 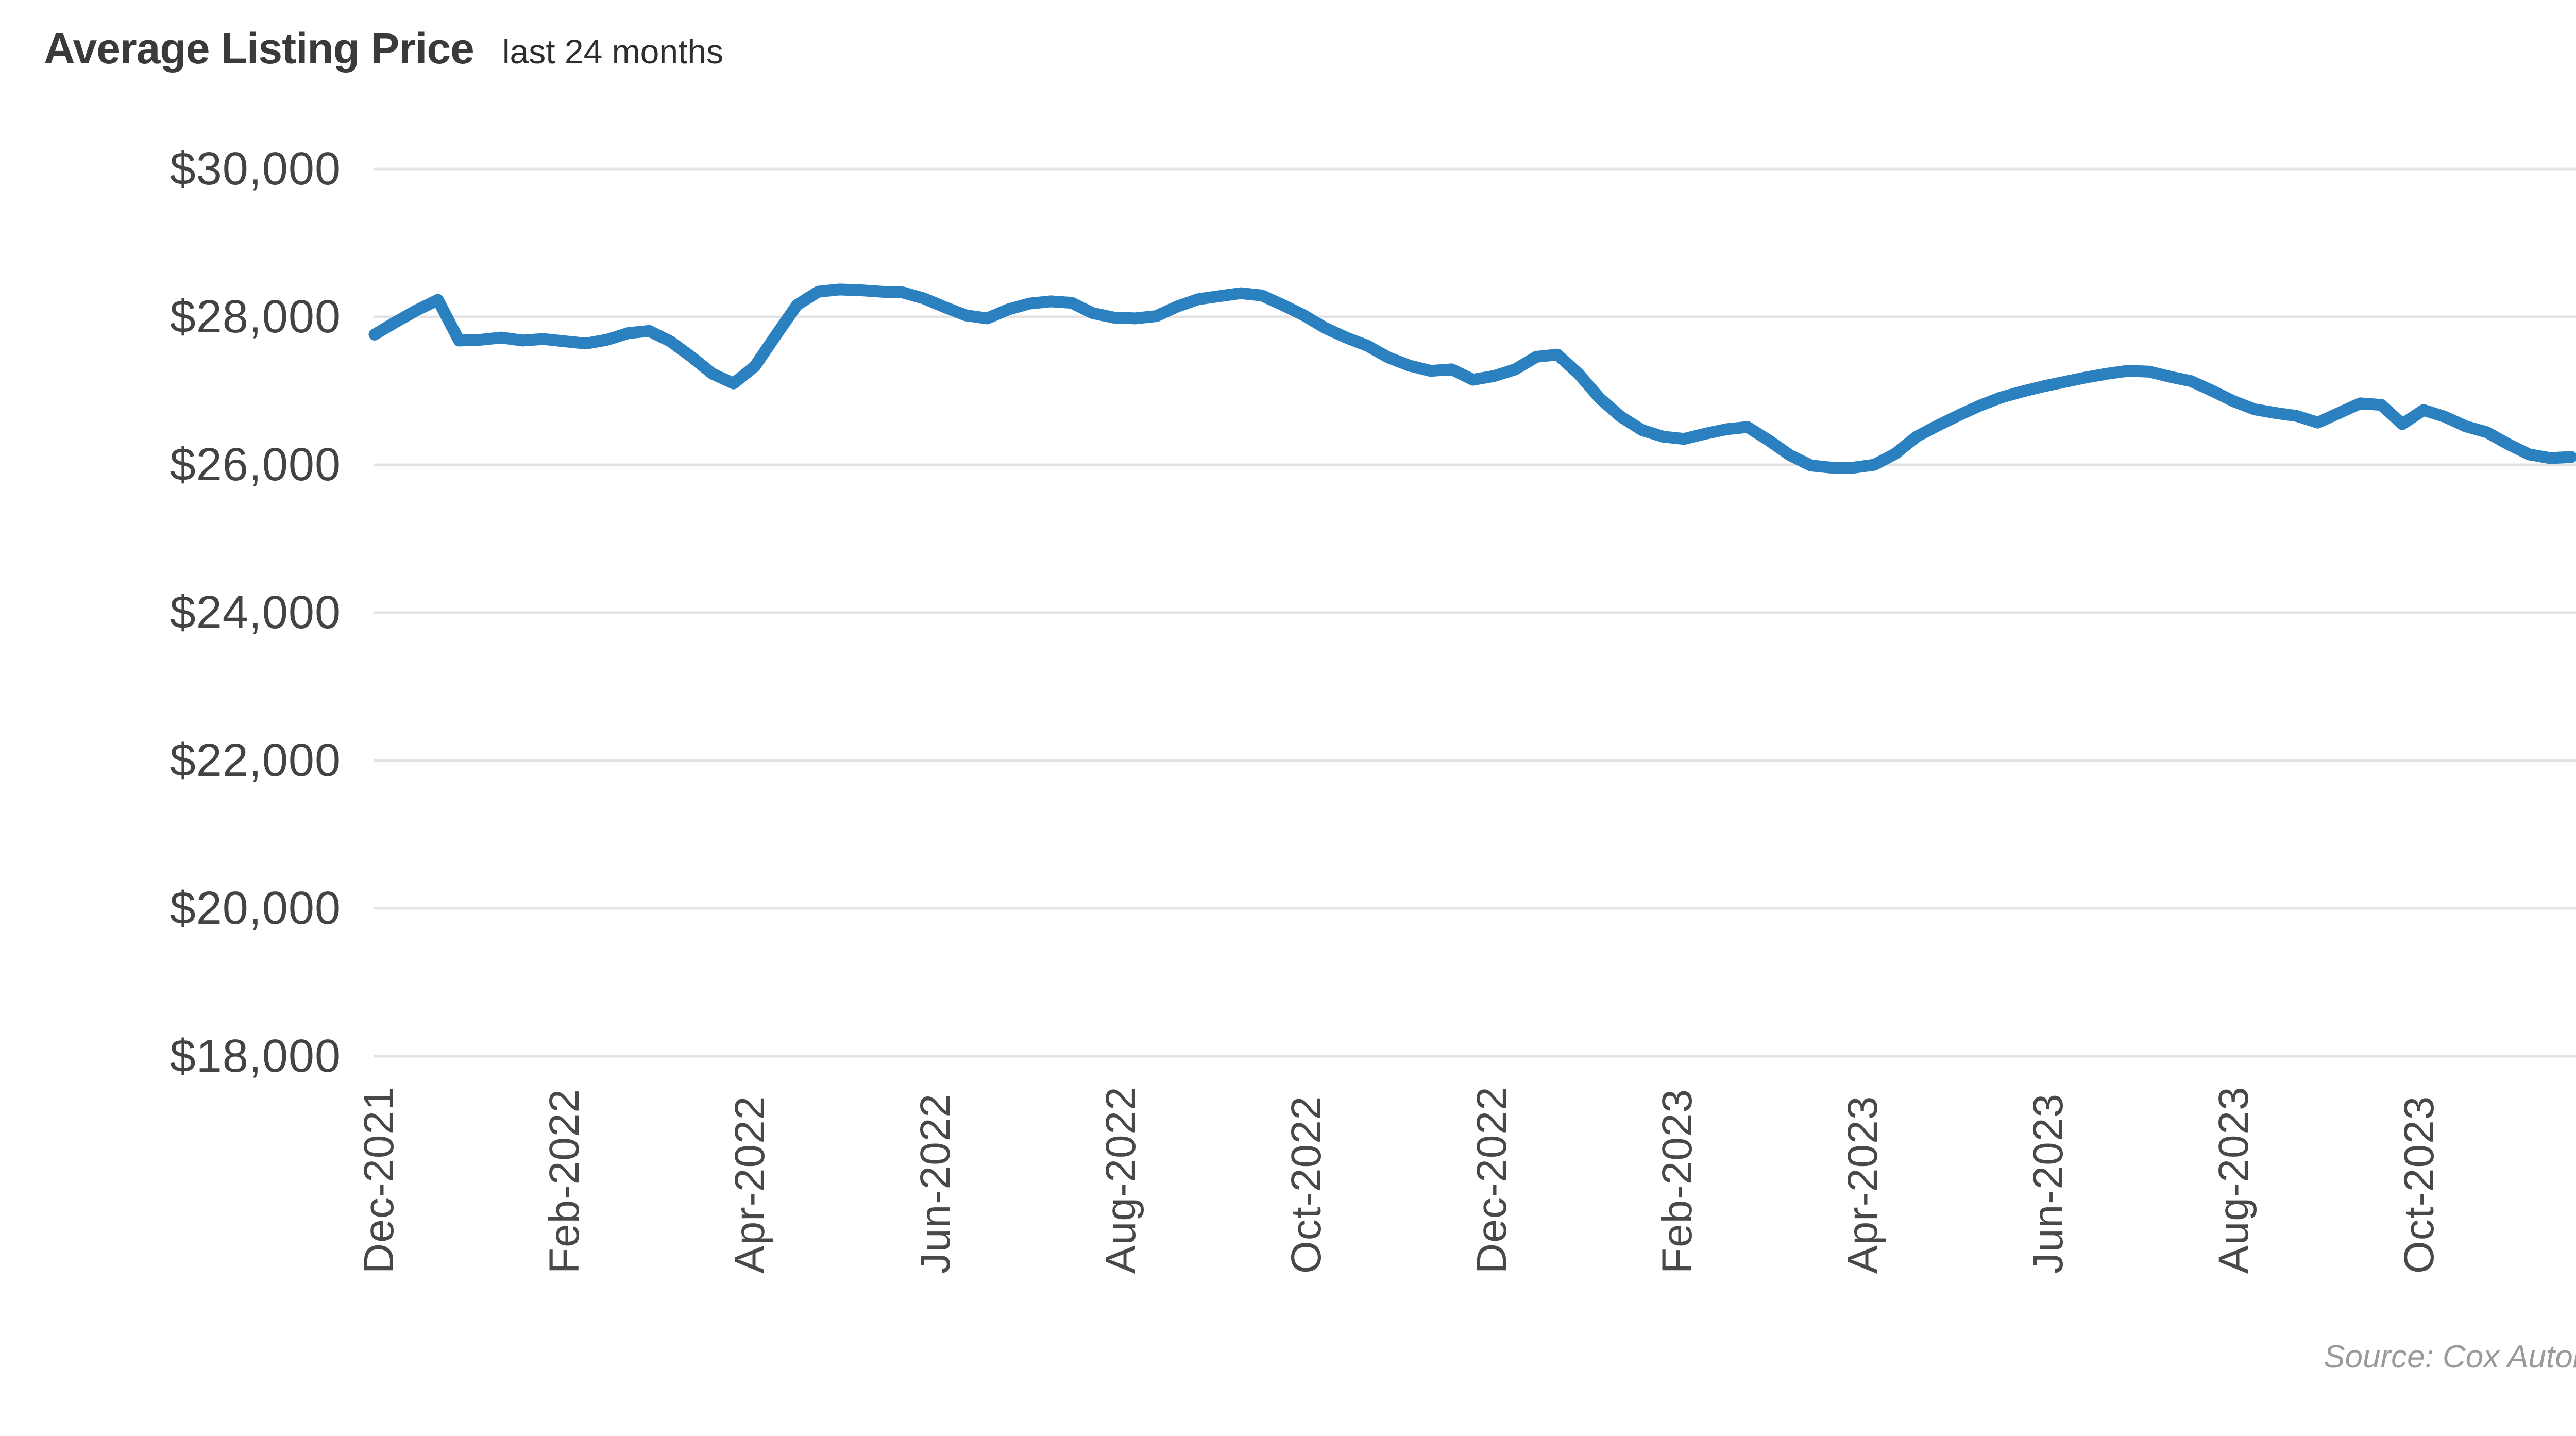 What do you see at coordinates (255, 317) in the screenshot?
I see `y-axis-tick-label: $28,000` at bounding box center [255, 317].